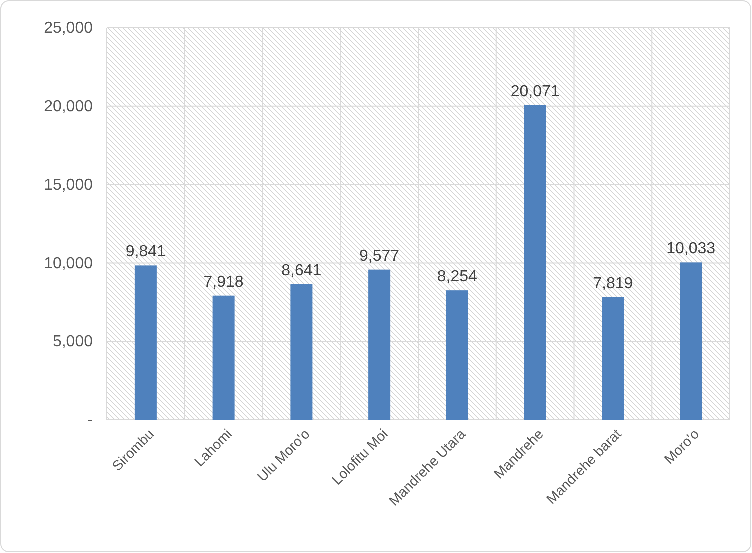 Image resolution: width=752 pixels, height=553 pixels. I want to click on data-label: 8,254, so click(457, 277).